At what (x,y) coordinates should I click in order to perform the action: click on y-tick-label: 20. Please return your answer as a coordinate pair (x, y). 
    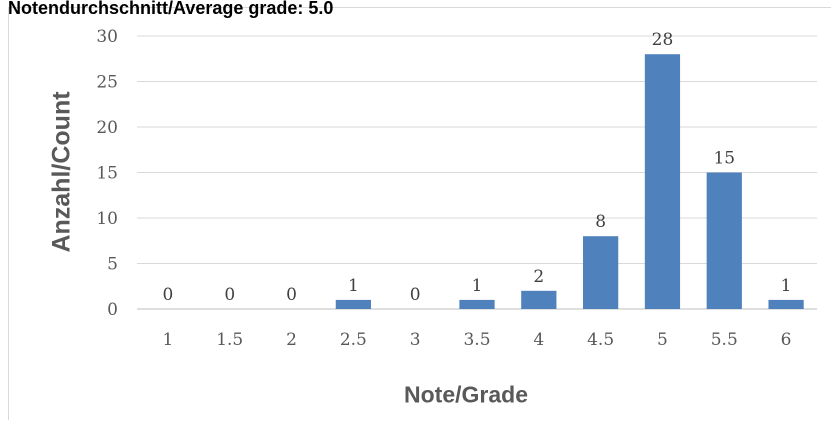
    Looking at the image, I should click on (107, 128).